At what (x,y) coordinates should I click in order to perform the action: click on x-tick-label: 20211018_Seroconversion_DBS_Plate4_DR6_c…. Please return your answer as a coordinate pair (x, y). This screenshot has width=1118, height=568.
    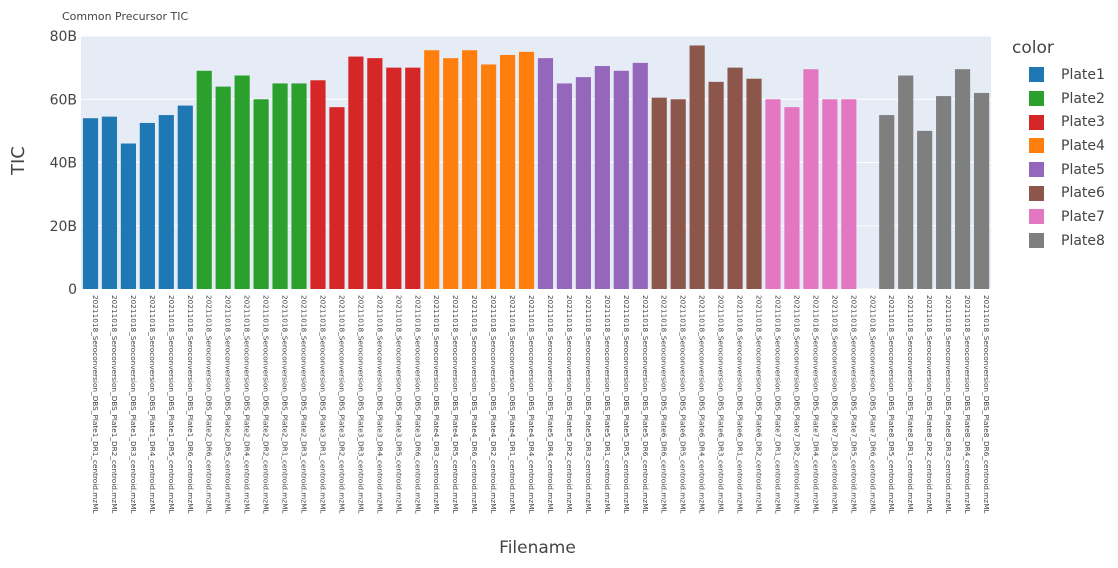
    Looking at the image, I should click on (474, 404).